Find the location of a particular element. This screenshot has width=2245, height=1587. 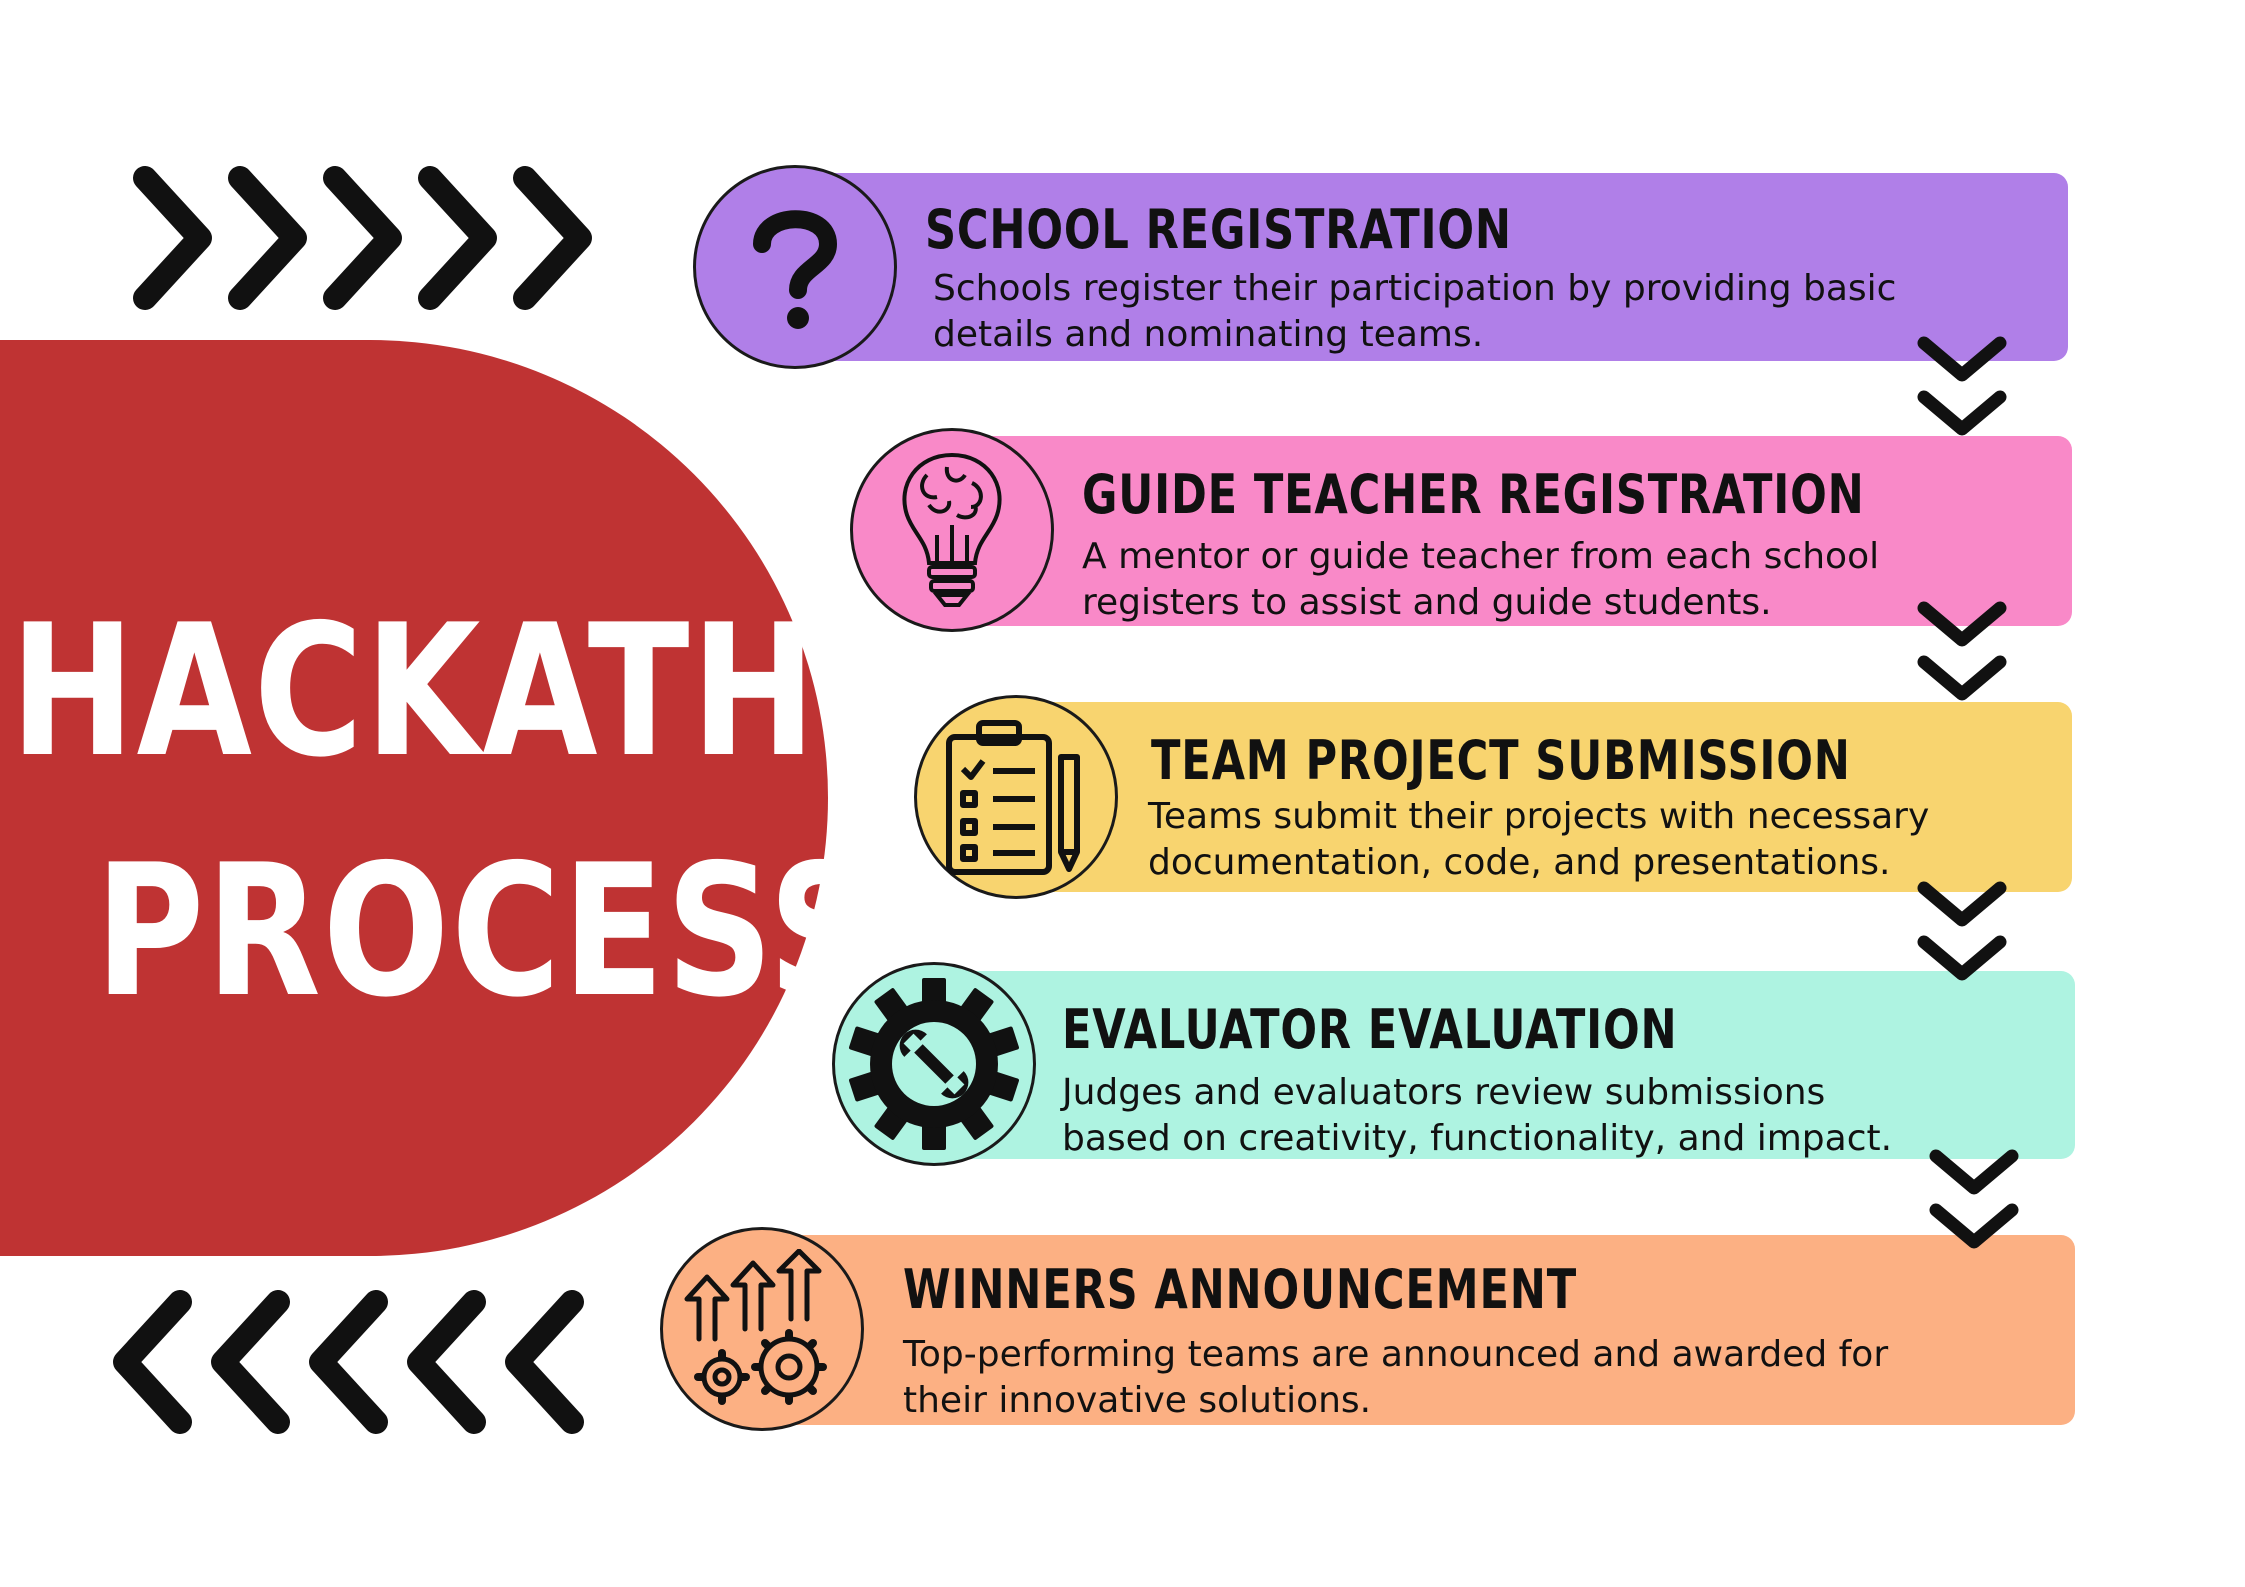

step-1-title: SCHOOL REGISTRATION is located at coordinates (1218, 229).